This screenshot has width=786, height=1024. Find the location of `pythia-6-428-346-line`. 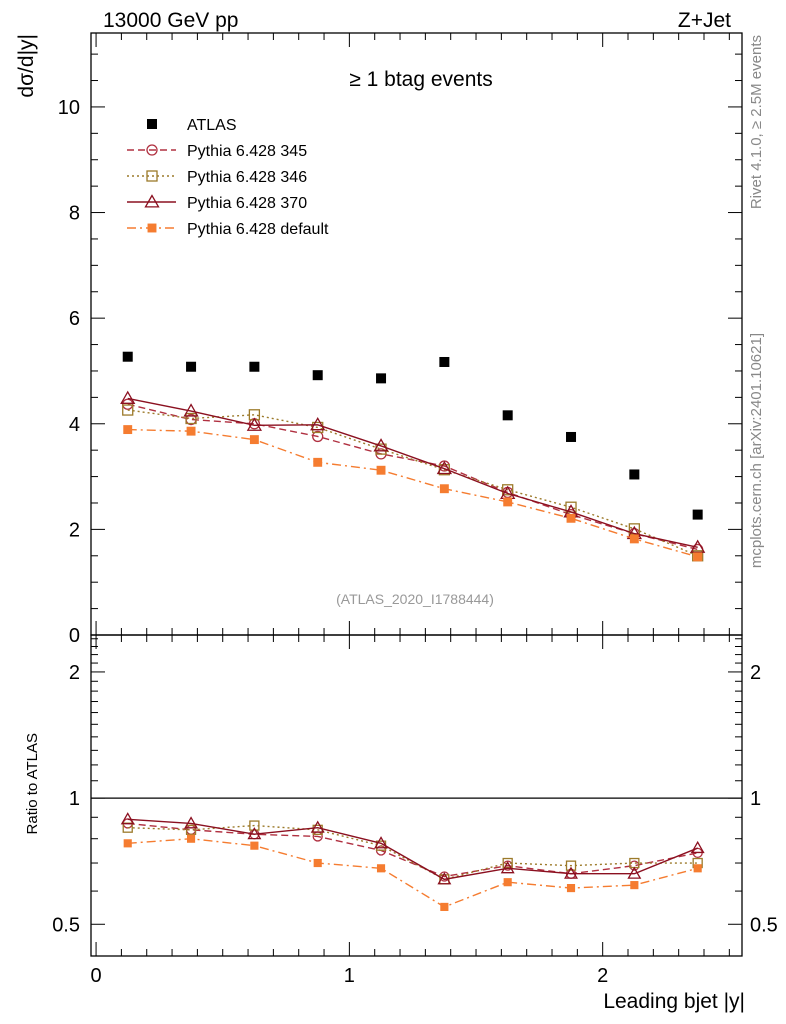

pythia-6-428-346-line is located at coordinates (412, 483).